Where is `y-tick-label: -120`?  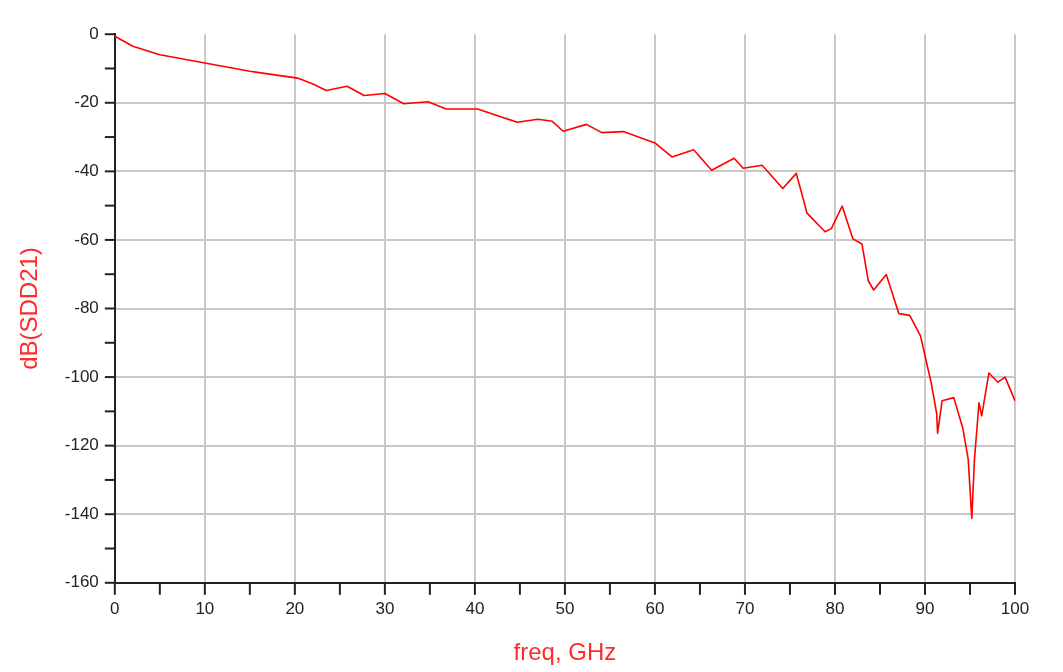 y-tick-label: -120 is located at coordinates (81, 445).